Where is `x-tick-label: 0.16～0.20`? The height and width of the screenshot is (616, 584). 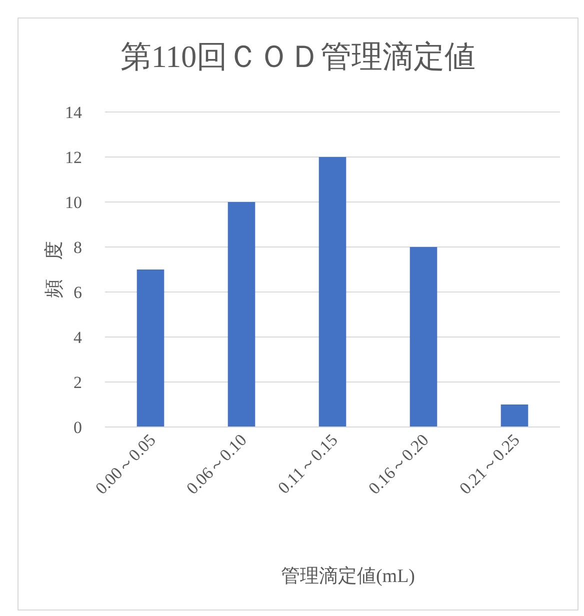 x-tick-label: 0.16～0.20 is located at coordinates (398, 464).